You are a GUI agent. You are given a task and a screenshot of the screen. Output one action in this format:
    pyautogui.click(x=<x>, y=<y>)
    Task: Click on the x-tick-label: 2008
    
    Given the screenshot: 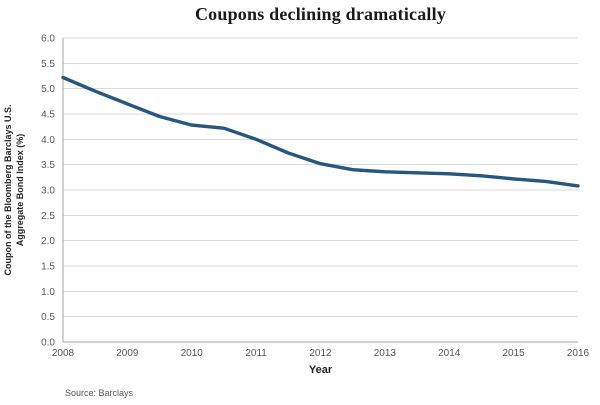 What is the action you would take?
    pyautogui.click(x=63, y=353)
    